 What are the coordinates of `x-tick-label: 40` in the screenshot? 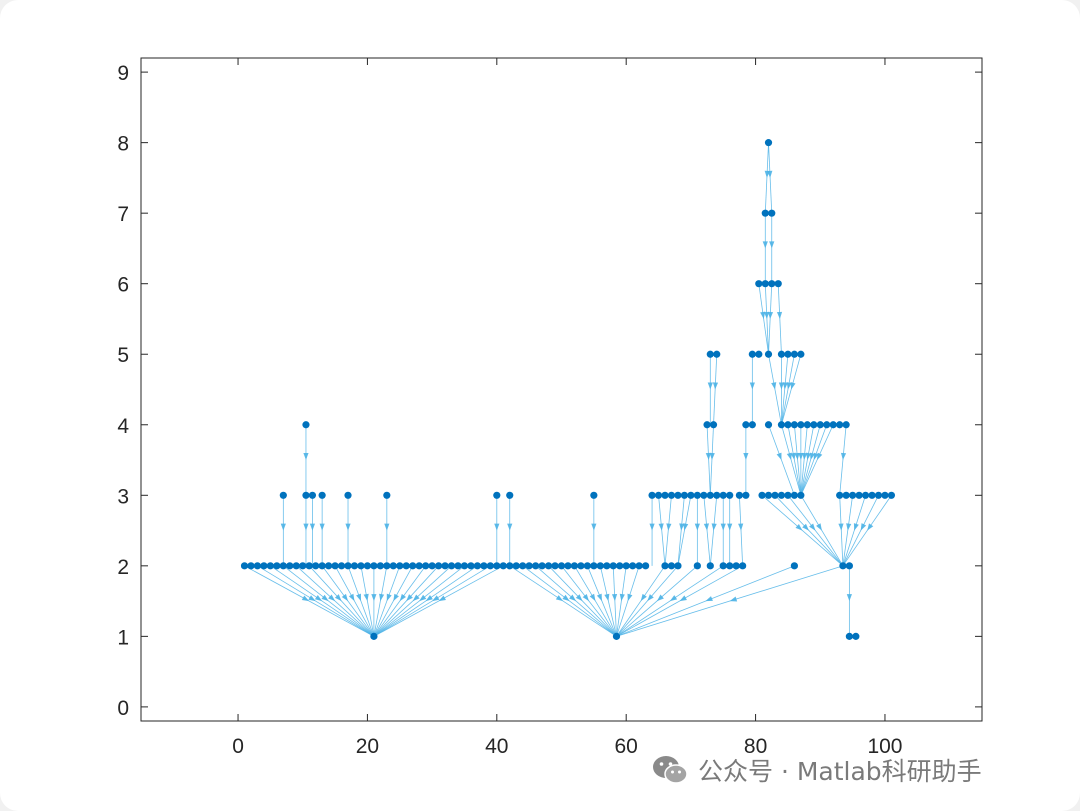 It's located at (496, 746).